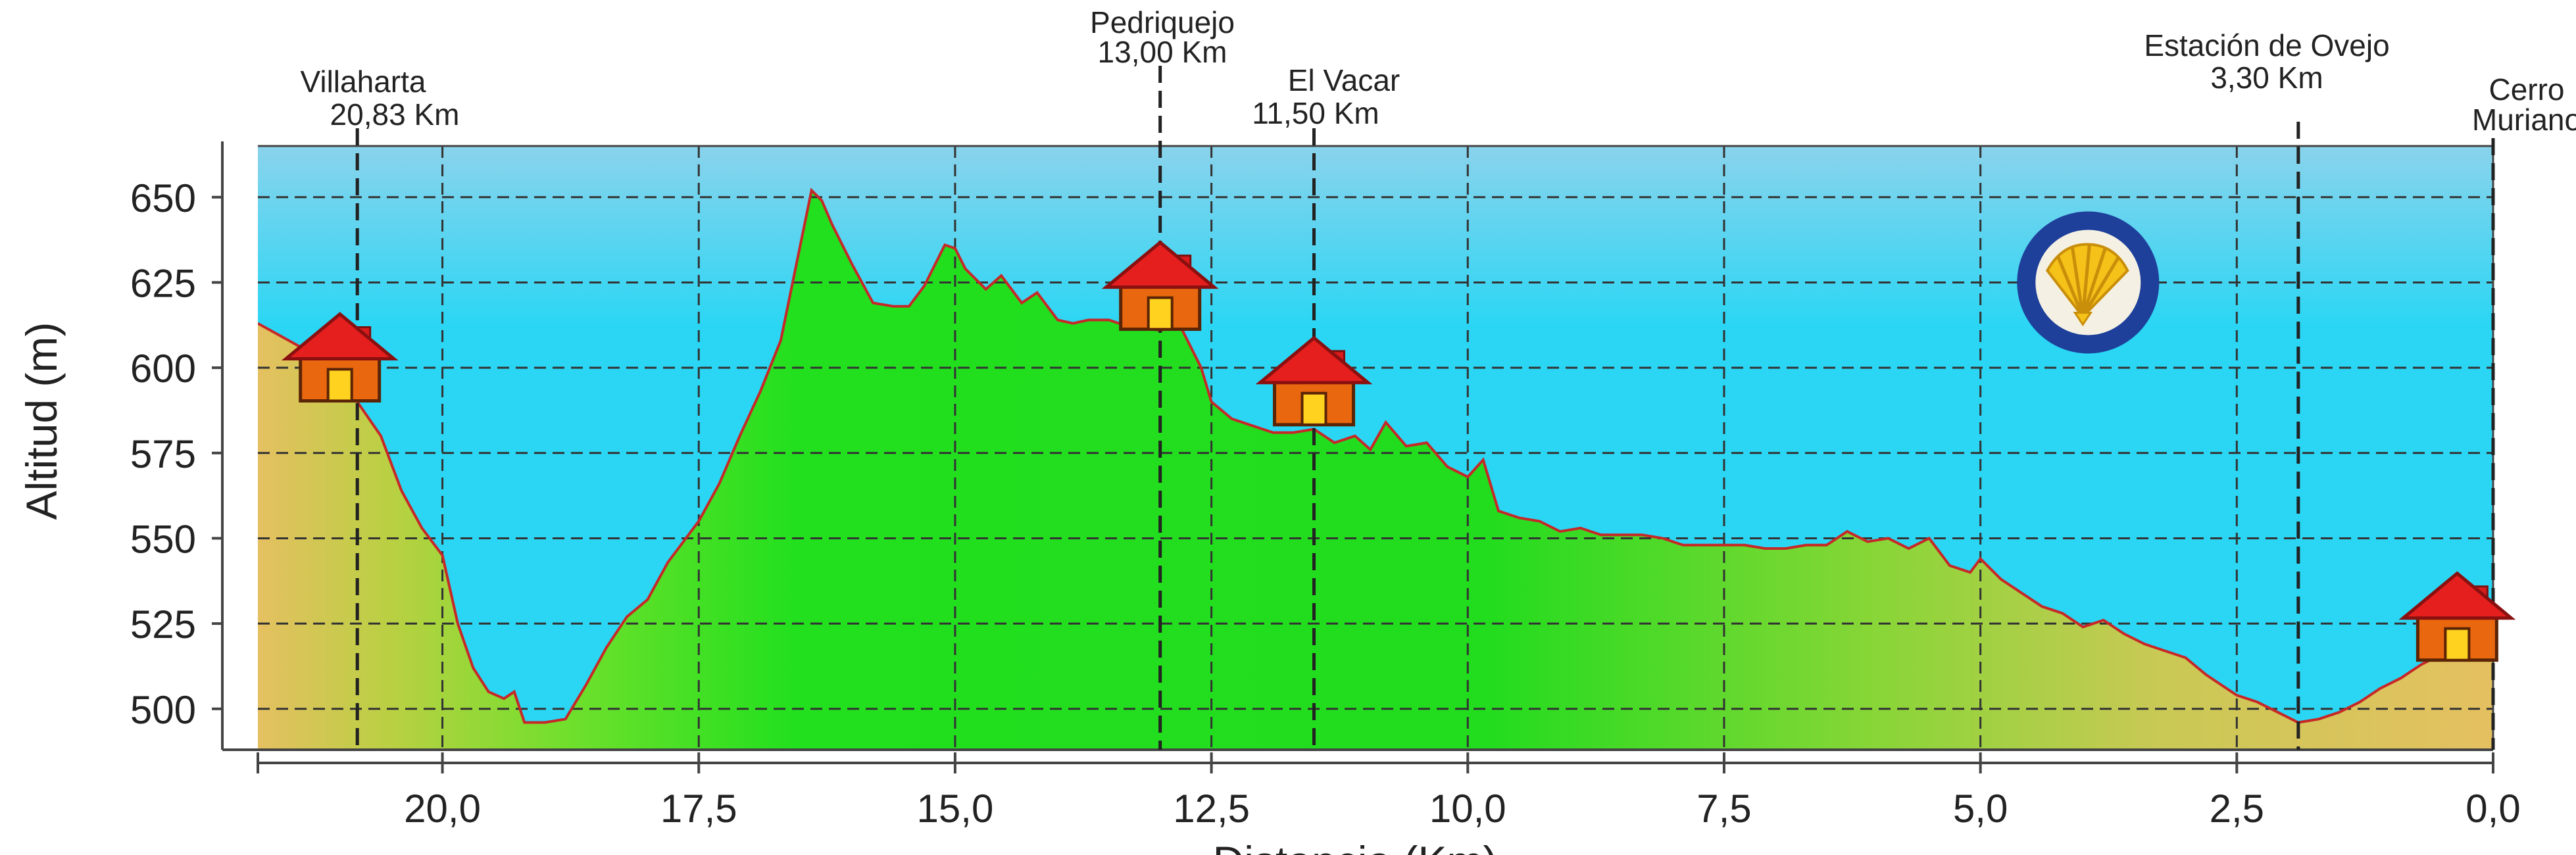 The height and width of the screenshot is (855, 2576). What do you see at coordinates (1162, 52) in the screenshot?
I see `landmark-distance: 13,00 Km` at bounding box center [1162, 52].